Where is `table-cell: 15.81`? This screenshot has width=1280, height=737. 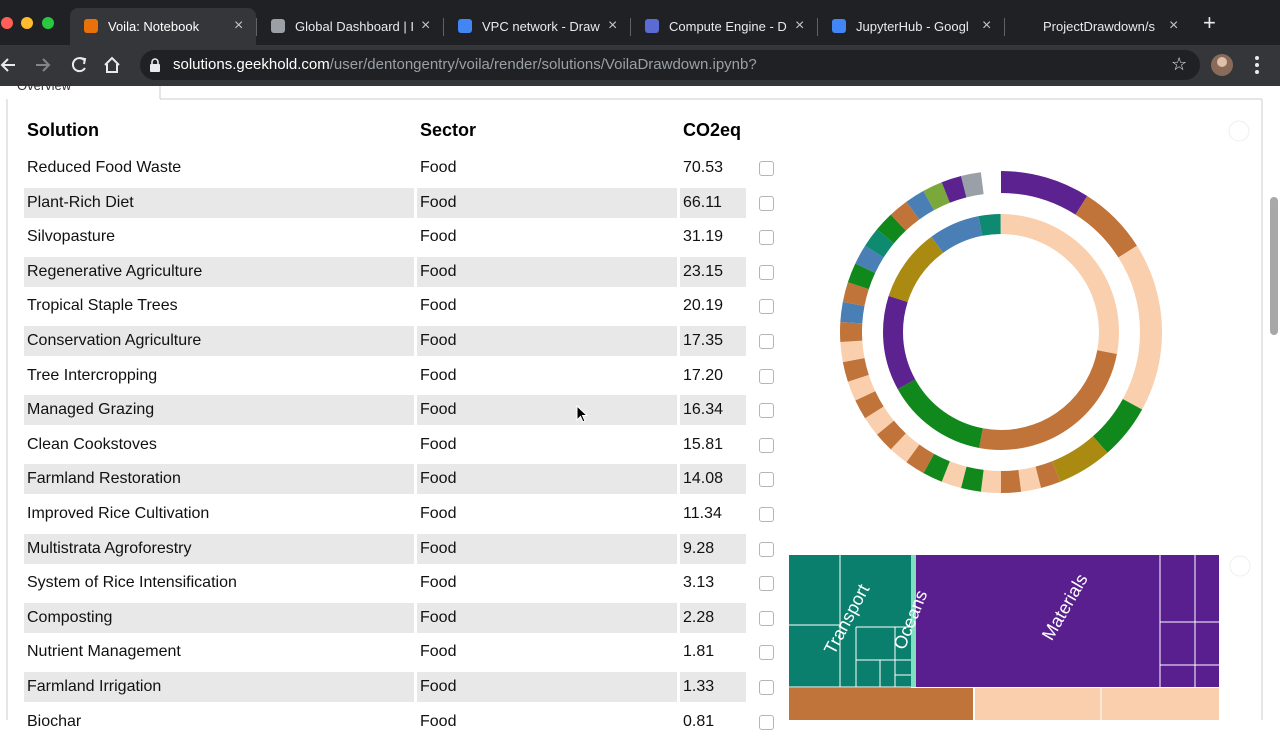
table-cell: 15.81 is located at coordinates (703, 444).